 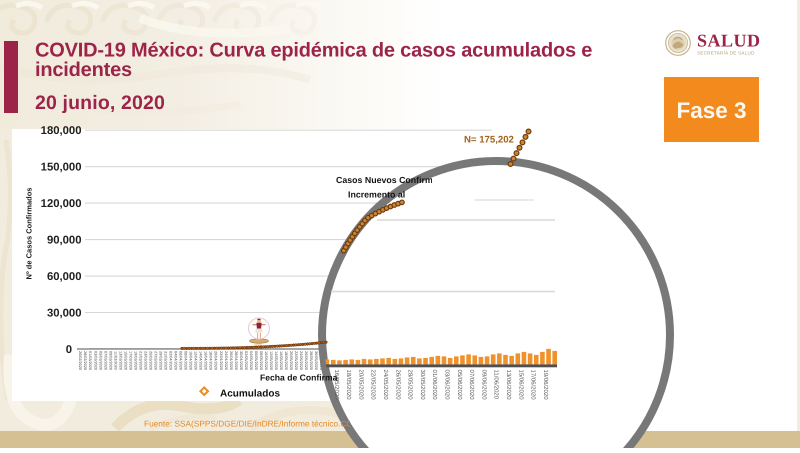 What do you see at coordinates (520, 385) in the screenshot?
I see `svg-text: 15/06/2020` at bounding box center [520, 385].